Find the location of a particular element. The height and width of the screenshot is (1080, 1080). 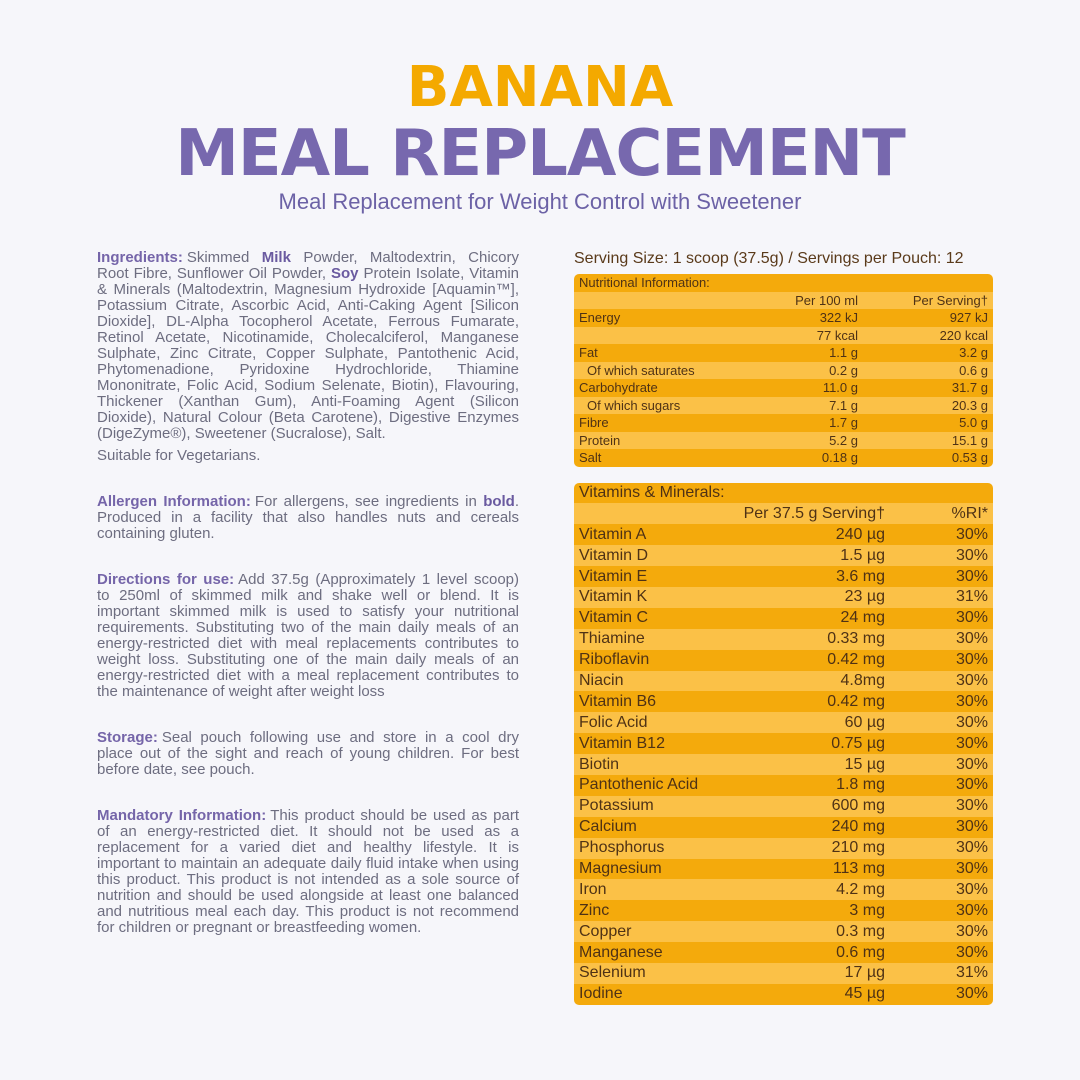

cell: 0.2 g is located at coordinates (843, 370).